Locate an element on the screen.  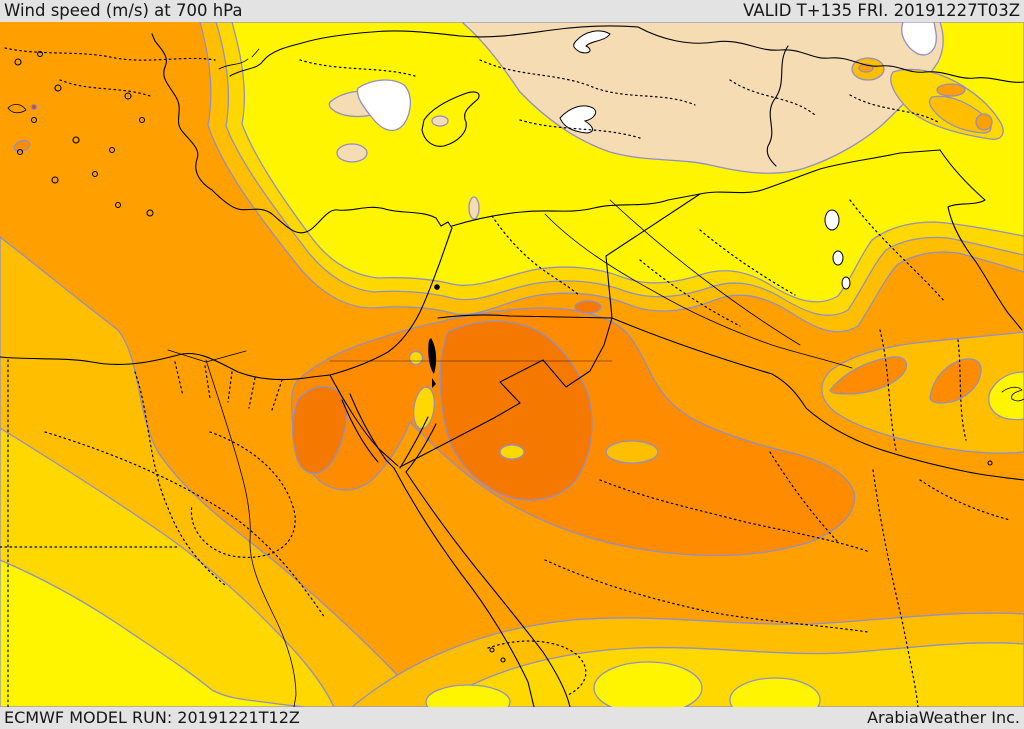
valid-time-label: VALID T+135 FRI. 20191227T03Z is located at coordinates (881, 10).